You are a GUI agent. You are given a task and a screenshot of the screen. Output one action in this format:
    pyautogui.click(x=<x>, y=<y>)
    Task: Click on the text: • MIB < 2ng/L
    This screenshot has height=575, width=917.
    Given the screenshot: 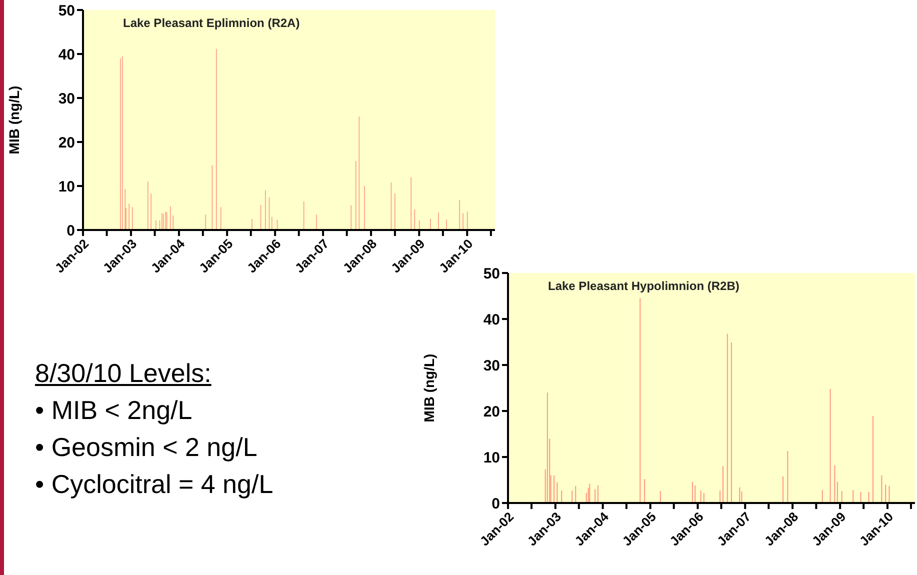 What is the action you would take?
    pyautogui.click(x=114, y=410)
    